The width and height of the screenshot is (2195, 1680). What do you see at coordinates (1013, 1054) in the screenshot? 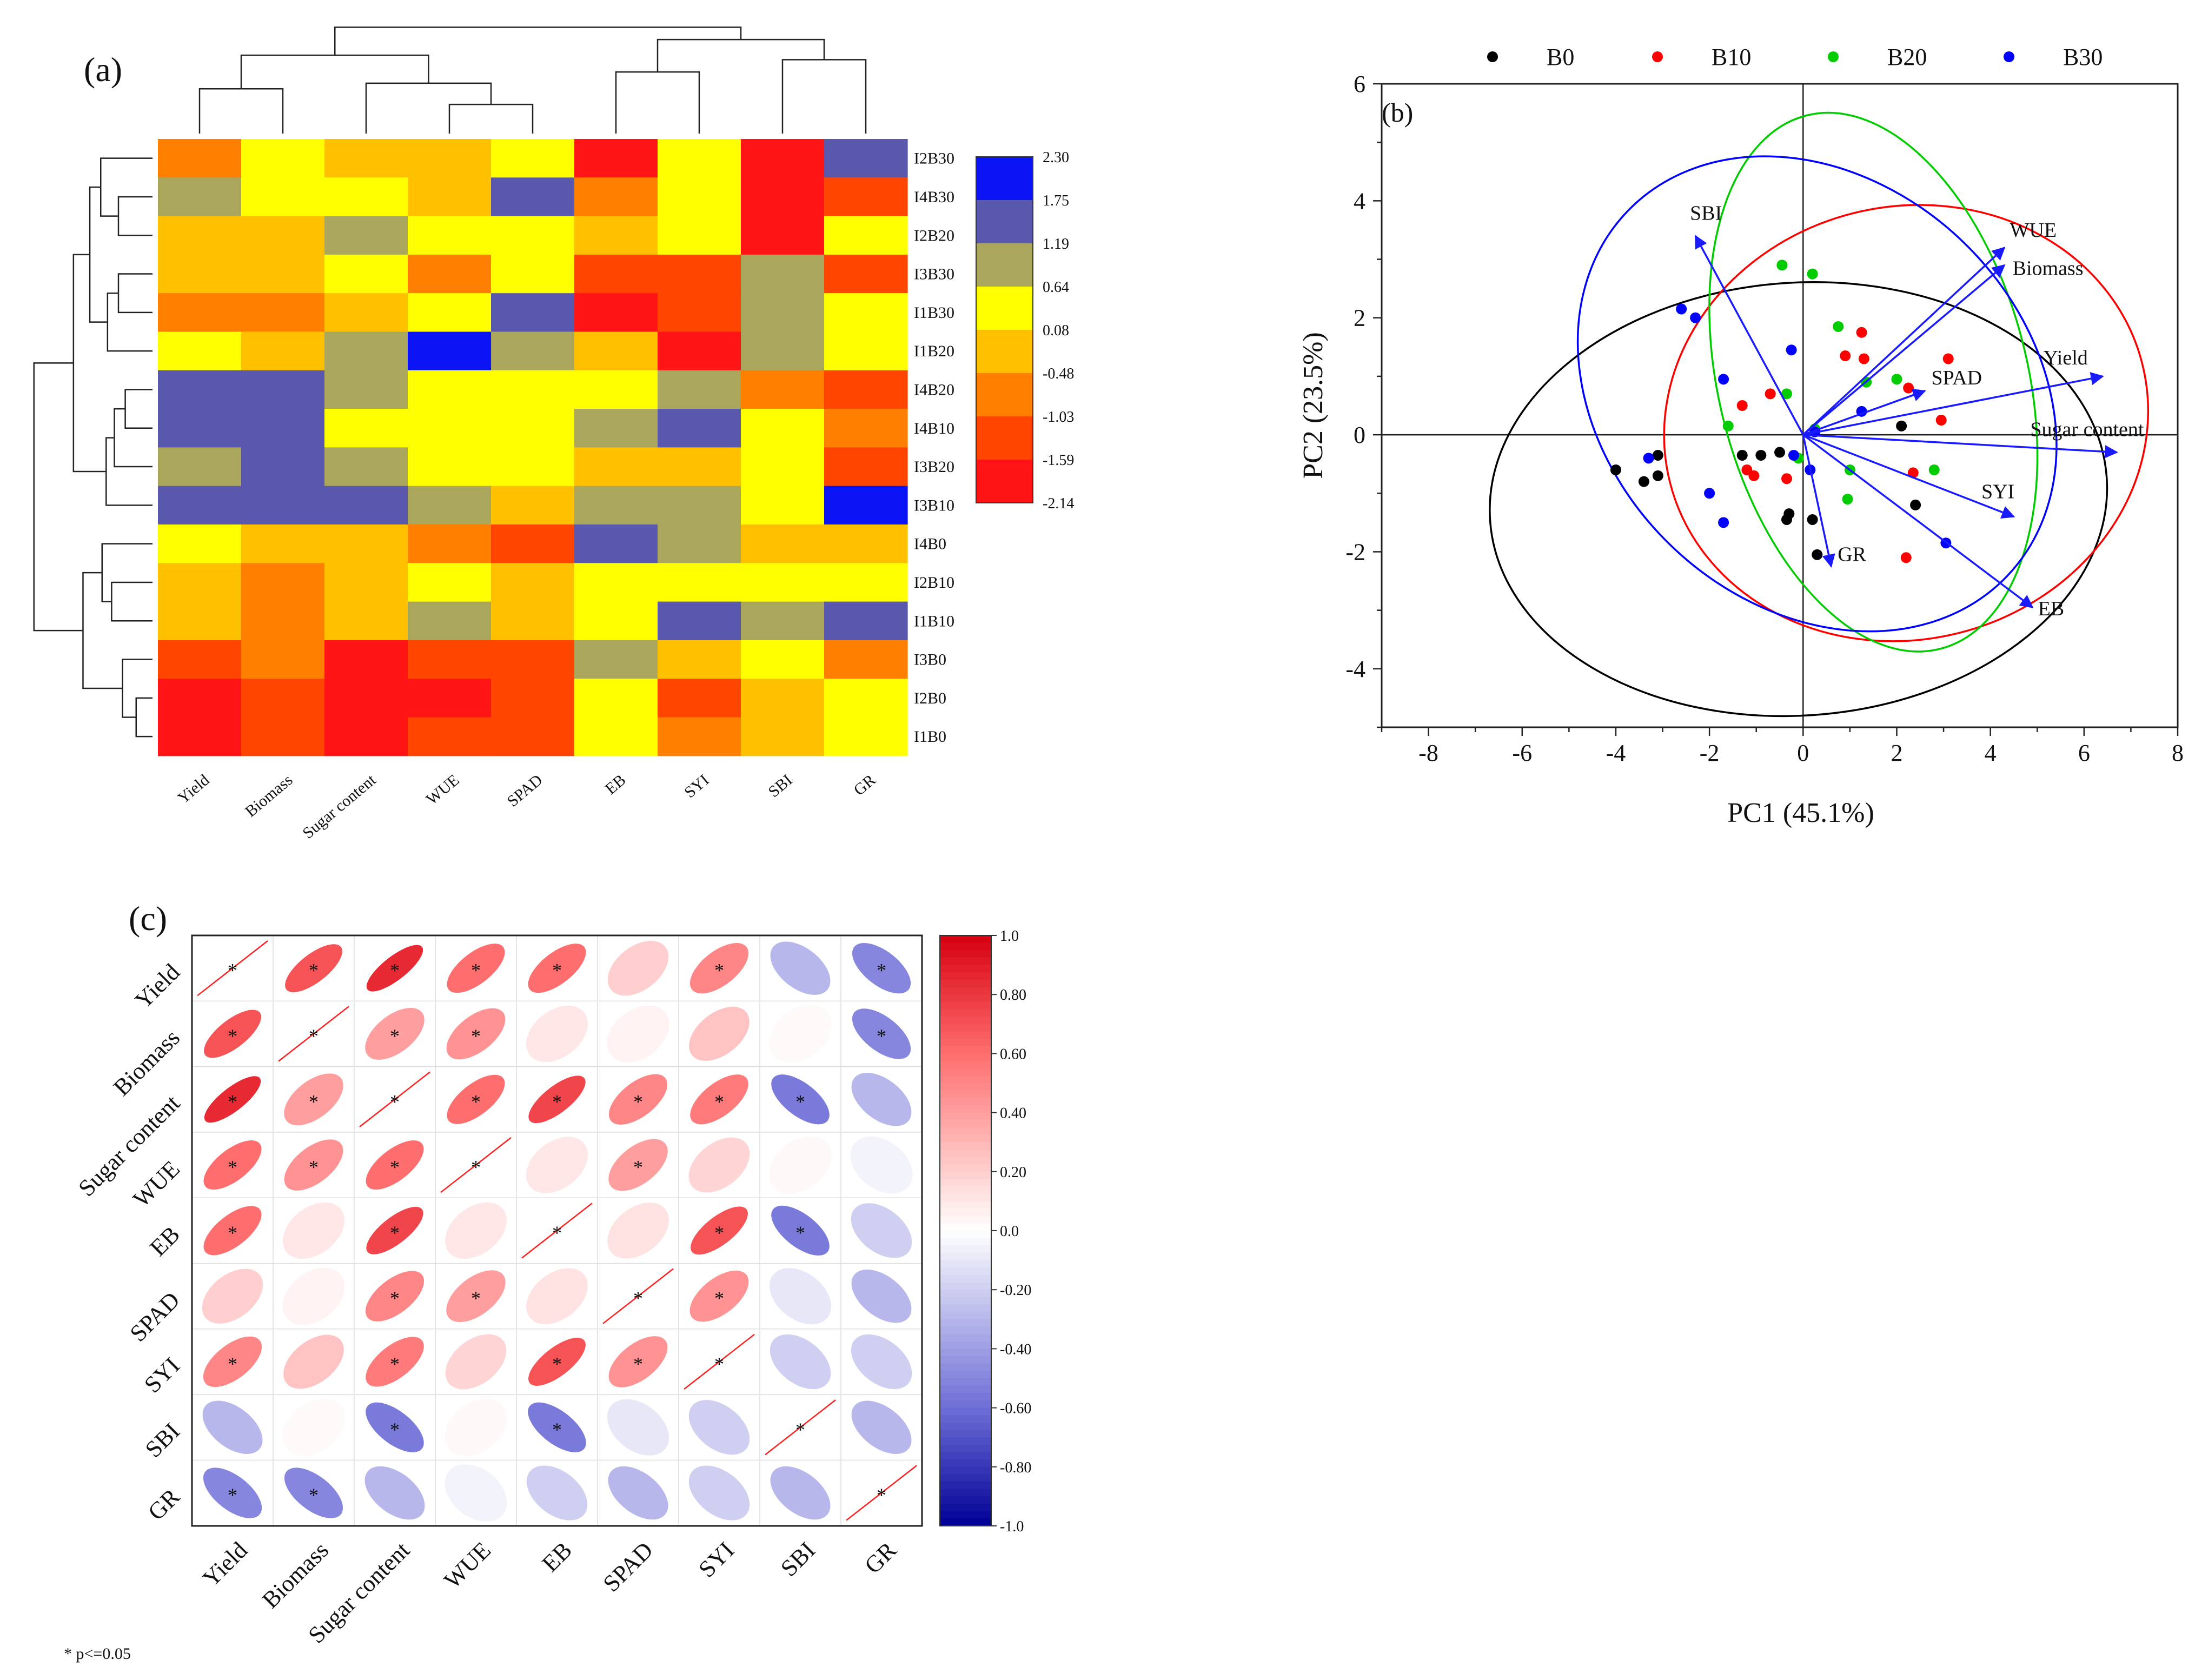
I see `legend-tick-label: 0.60` at bounding box center [1013, 1054].